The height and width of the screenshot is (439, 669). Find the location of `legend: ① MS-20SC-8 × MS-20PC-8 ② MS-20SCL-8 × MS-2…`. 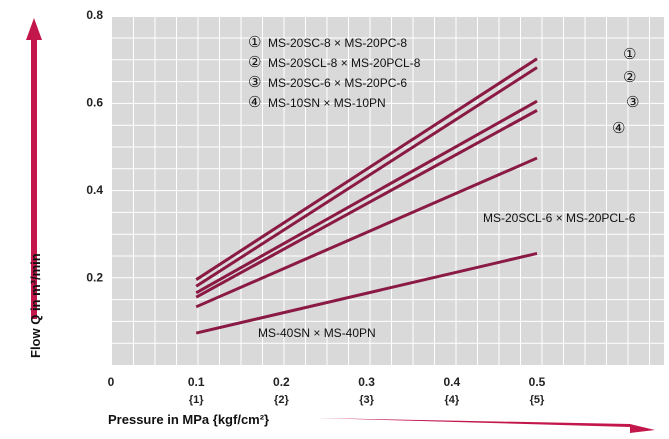

legend: ① MS-20SC-8 × MS-20PC-8 ② MS-20SCL-8 × MS-2… is located at coordinates (334, 72).